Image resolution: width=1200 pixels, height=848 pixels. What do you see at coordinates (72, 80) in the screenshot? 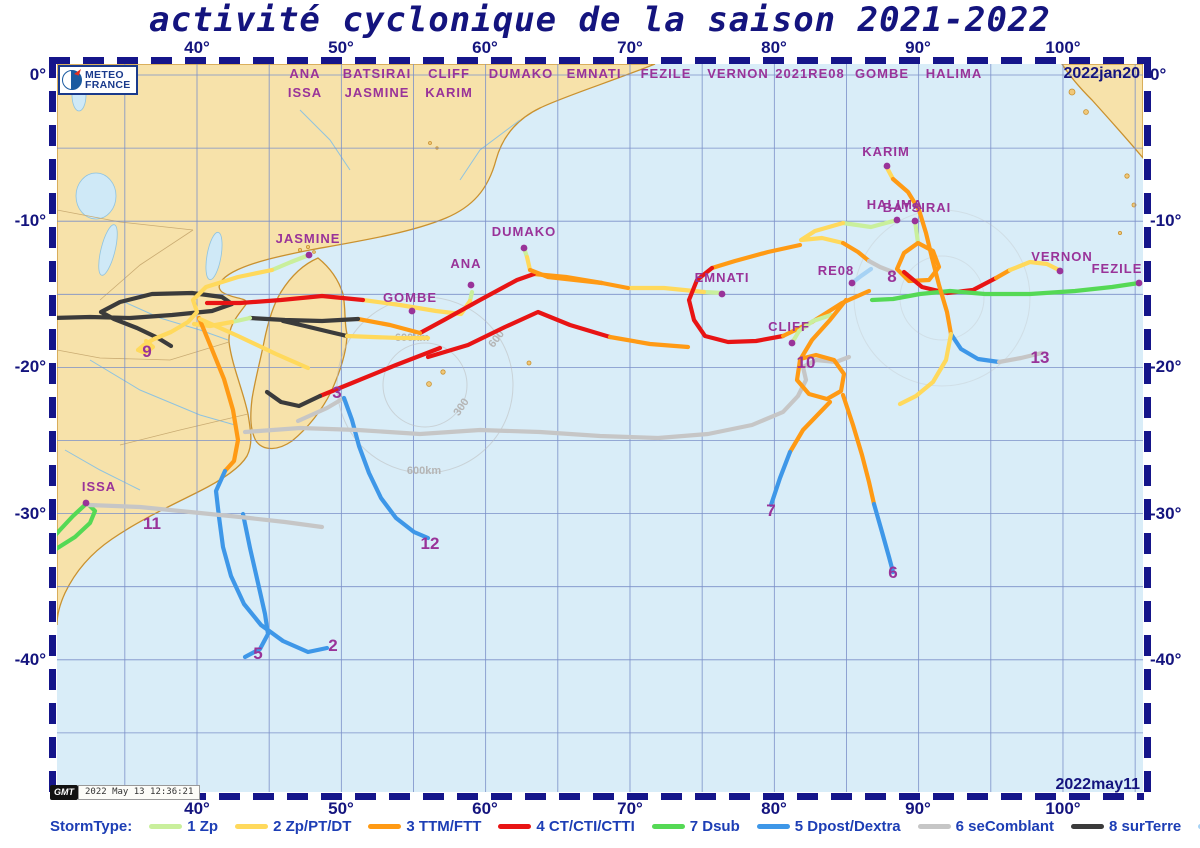
I see `meteo-france-logo-icon` at bounding box center [72, 80].